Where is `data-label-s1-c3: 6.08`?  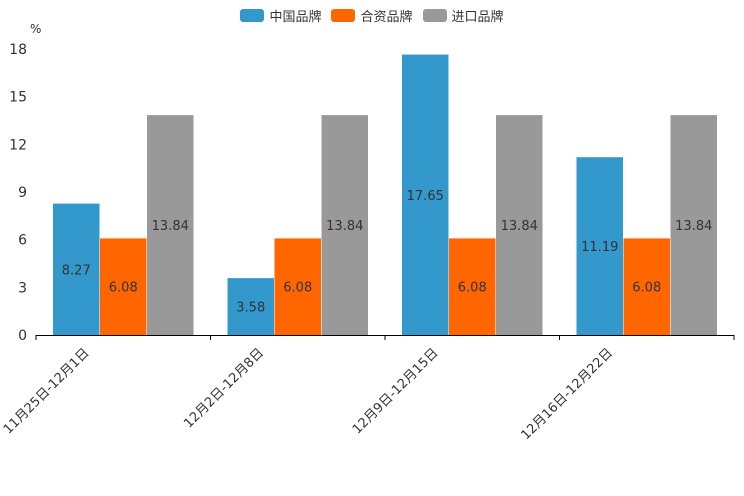 data-label-s1-c3: 6.08 is located at coordinates (646, 288).